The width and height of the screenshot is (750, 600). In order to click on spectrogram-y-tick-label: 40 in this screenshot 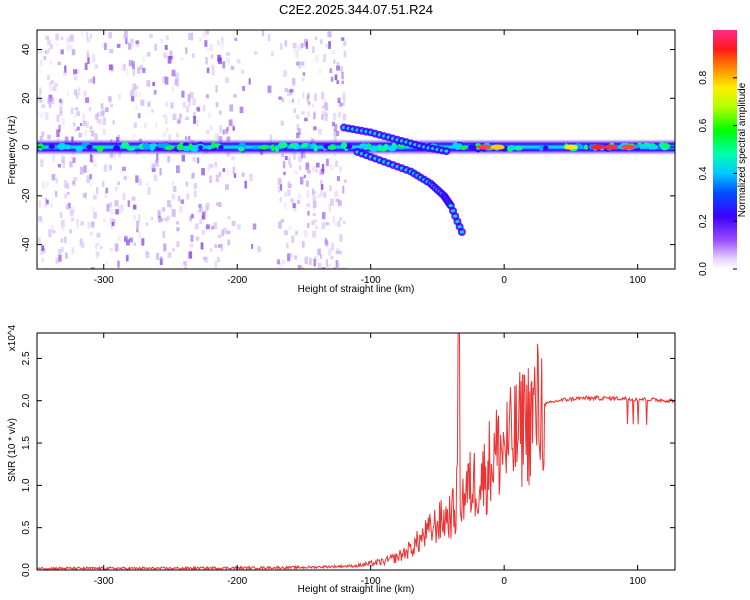, I will do `click(26, 50)`.